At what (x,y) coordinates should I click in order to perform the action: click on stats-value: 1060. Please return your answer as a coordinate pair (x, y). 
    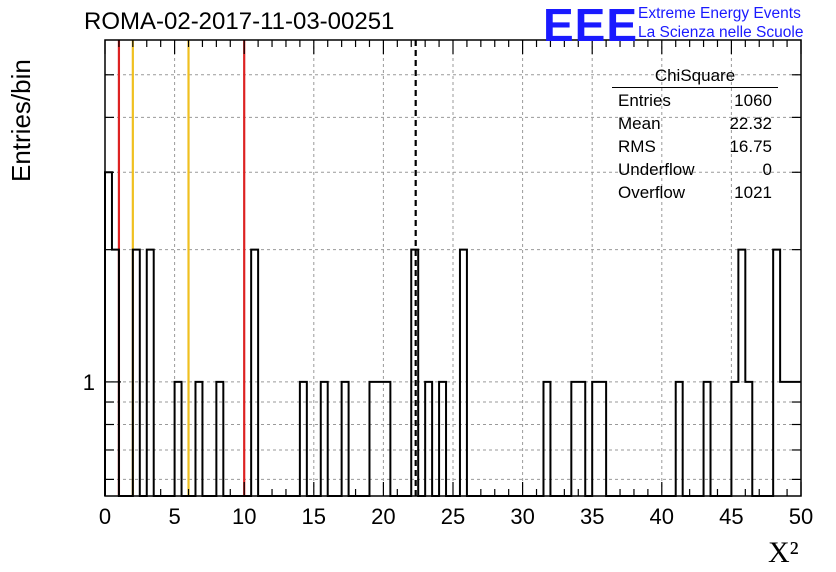
    Looking at the image, I should click on (753, 100).